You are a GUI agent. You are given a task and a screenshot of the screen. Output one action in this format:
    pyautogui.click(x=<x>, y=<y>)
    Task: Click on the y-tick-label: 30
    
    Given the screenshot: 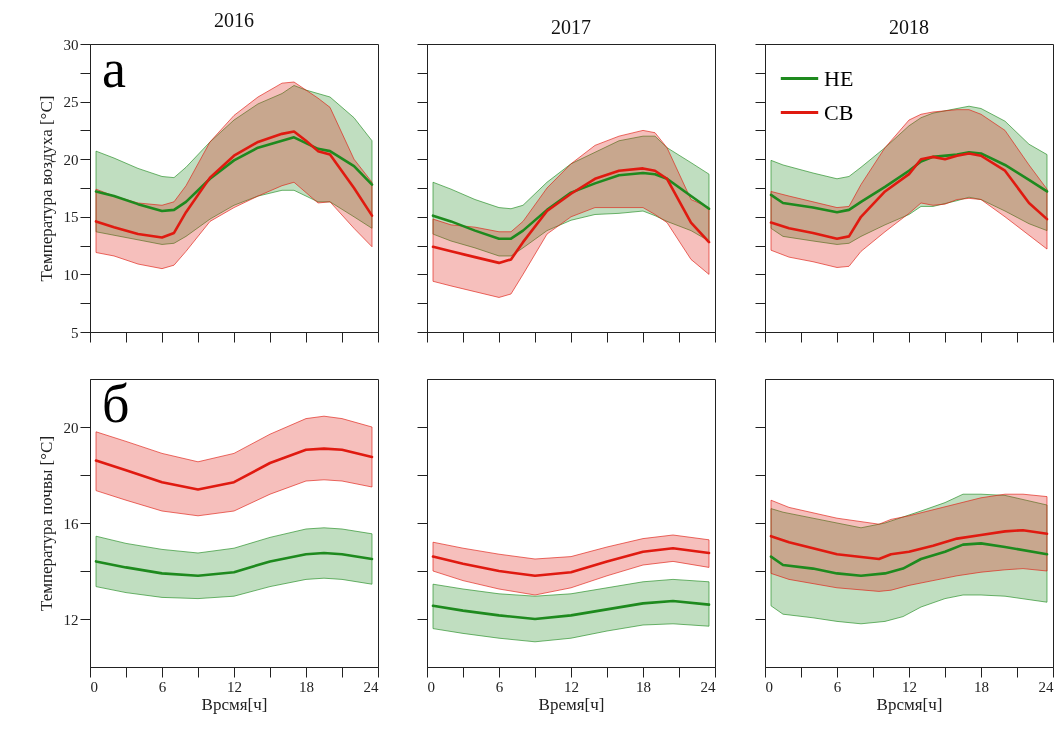 What is the action you would take?
    pyautogui.click(x=71, y=44)
    